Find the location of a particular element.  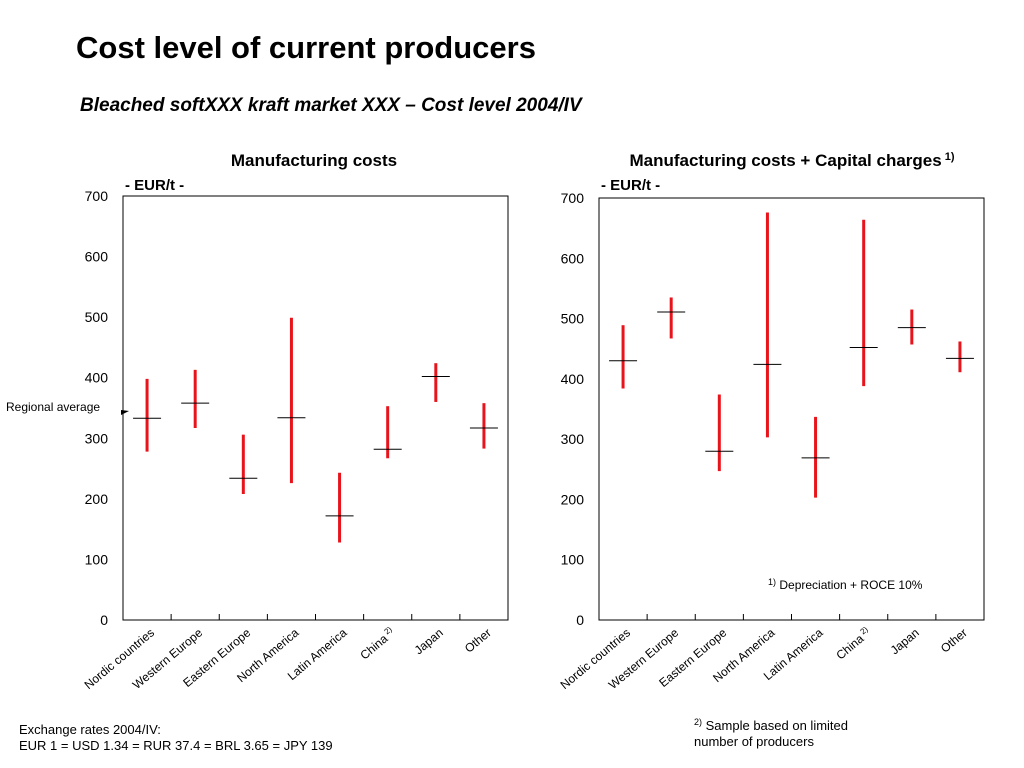

right-chart-ytick-label: 500 is located at coordinates (573, 319).